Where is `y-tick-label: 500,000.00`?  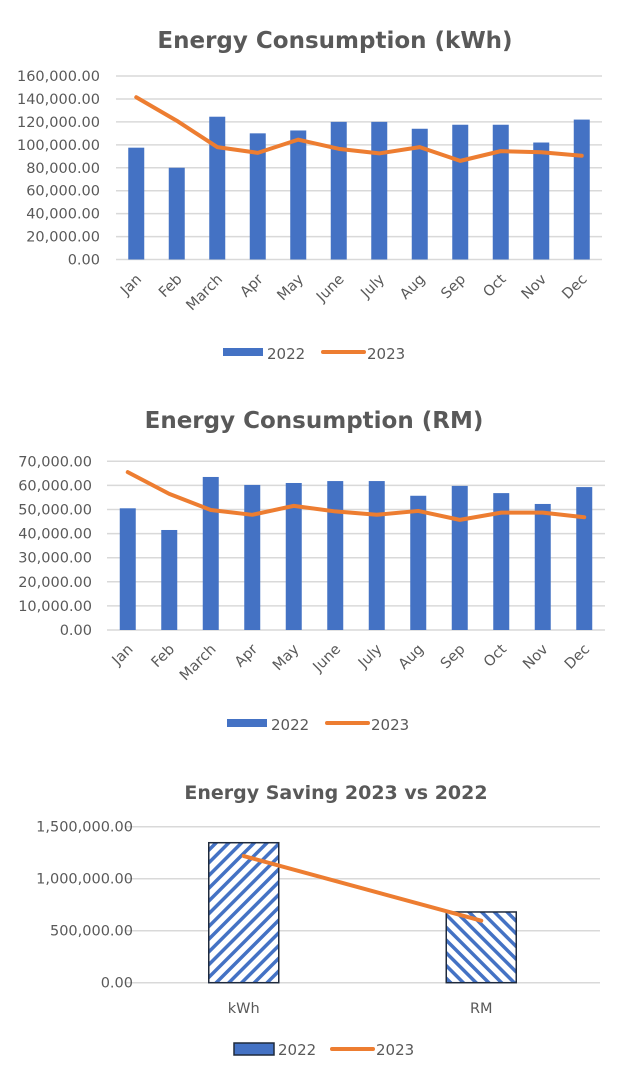 y-tick-label: 500,000.00 is located at coordinates (91, 932).